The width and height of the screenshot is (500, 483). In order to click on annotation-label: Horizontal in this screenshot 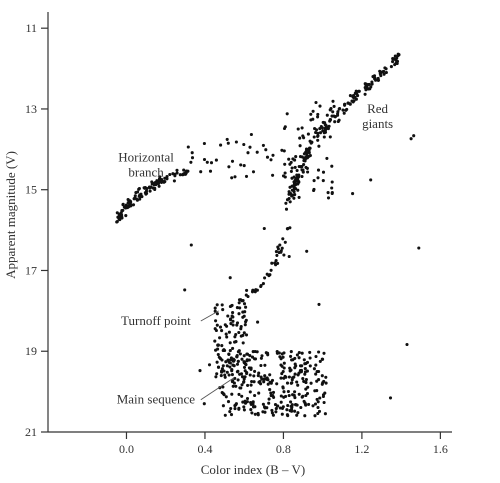, I will do `click(146, 156)`.